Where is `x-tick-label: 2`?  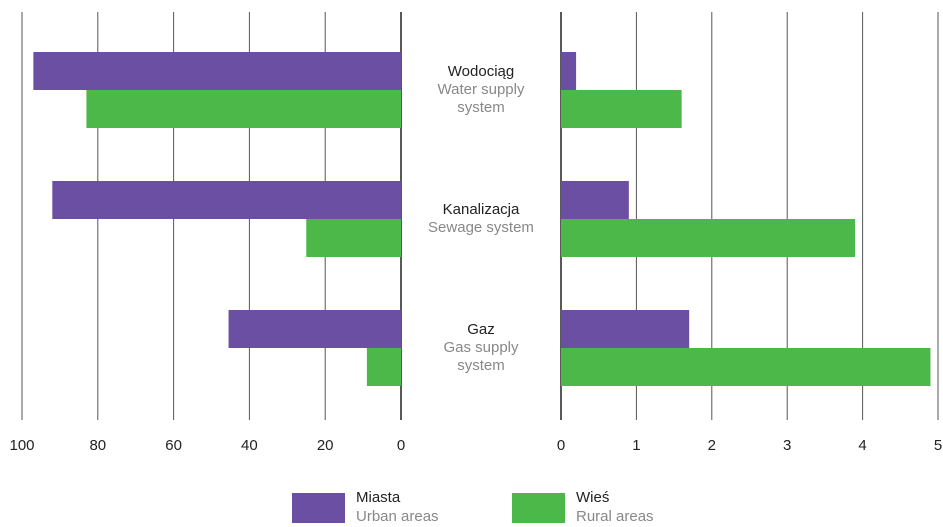 x-tick-label: 2 is located at coordinates (712, 445).